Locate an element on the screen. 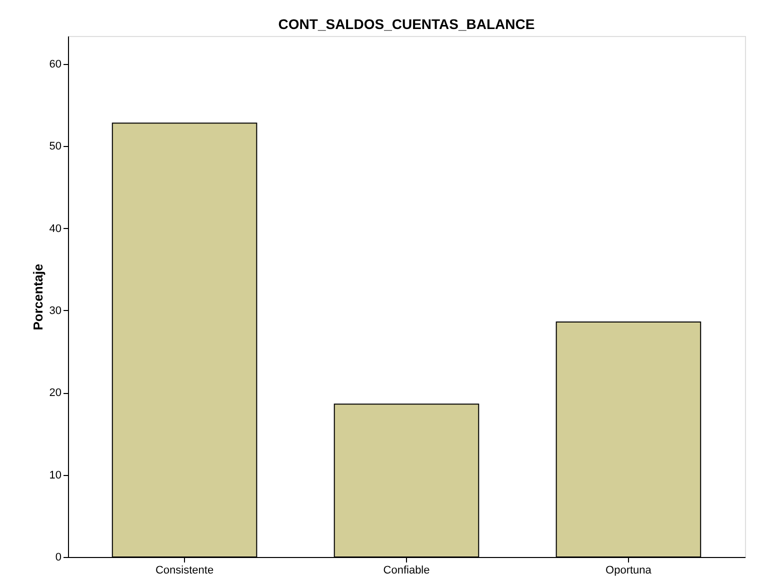  y-axis-title: Porcentaje is located at coordinates (38, 297).